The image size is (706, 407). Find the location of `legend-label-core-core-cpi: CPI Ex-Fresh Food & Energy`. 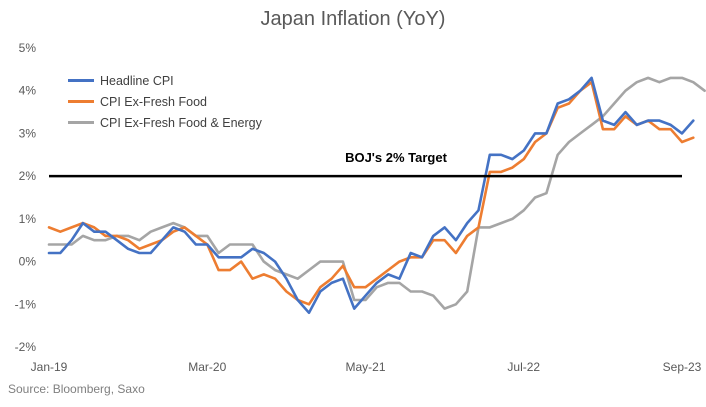

legend-label-core-core-cpi: CPI Ex-Fresh Food & Energy is located at coordinates (181, 122).